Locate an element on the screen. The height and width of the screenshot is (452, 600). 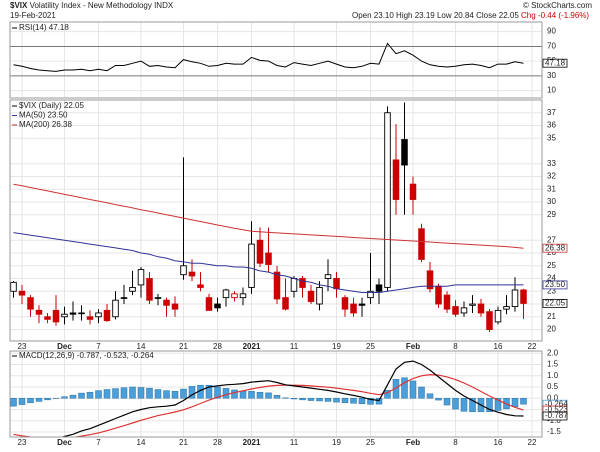
y-tick-label: -1.5 is located at coordinates (554, 431).